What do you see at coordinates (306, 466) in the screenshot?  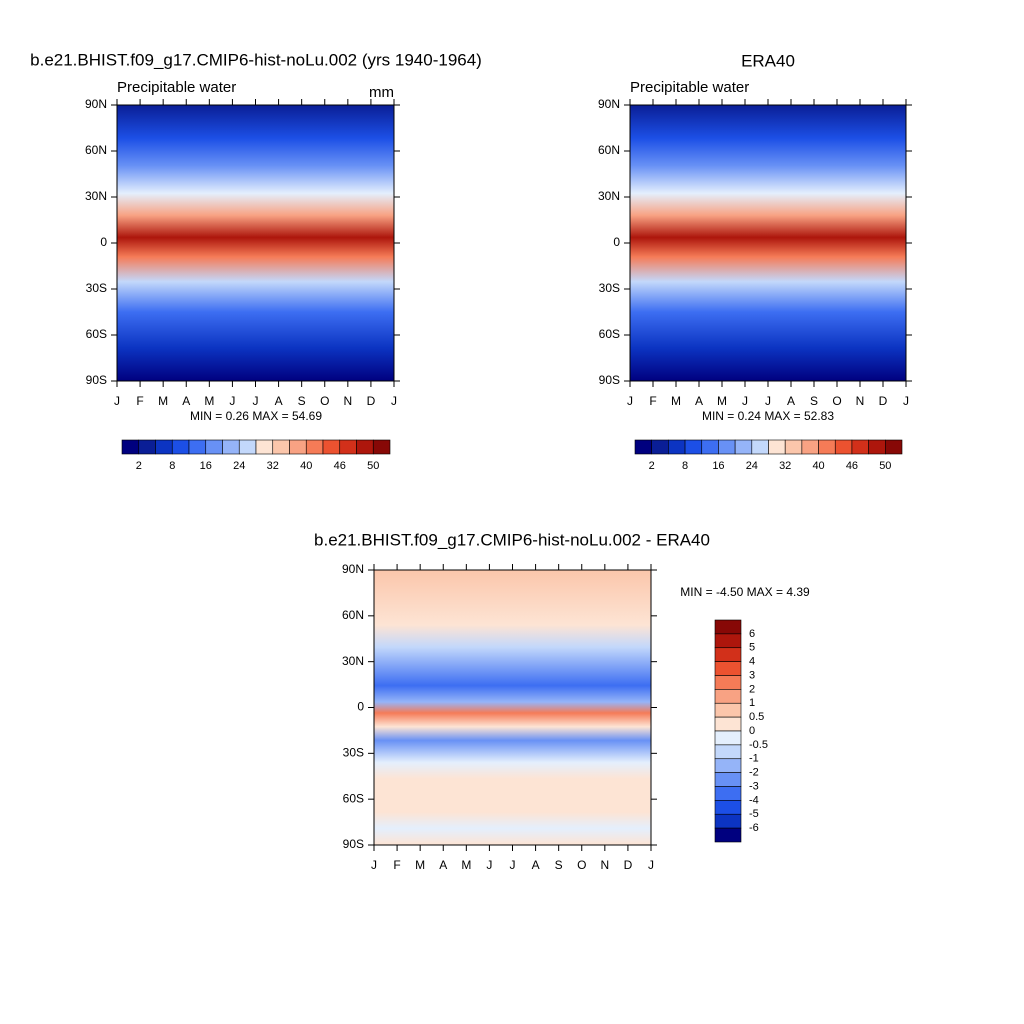 I see `colorbar-label: 40` at bounding box center [306, 466].